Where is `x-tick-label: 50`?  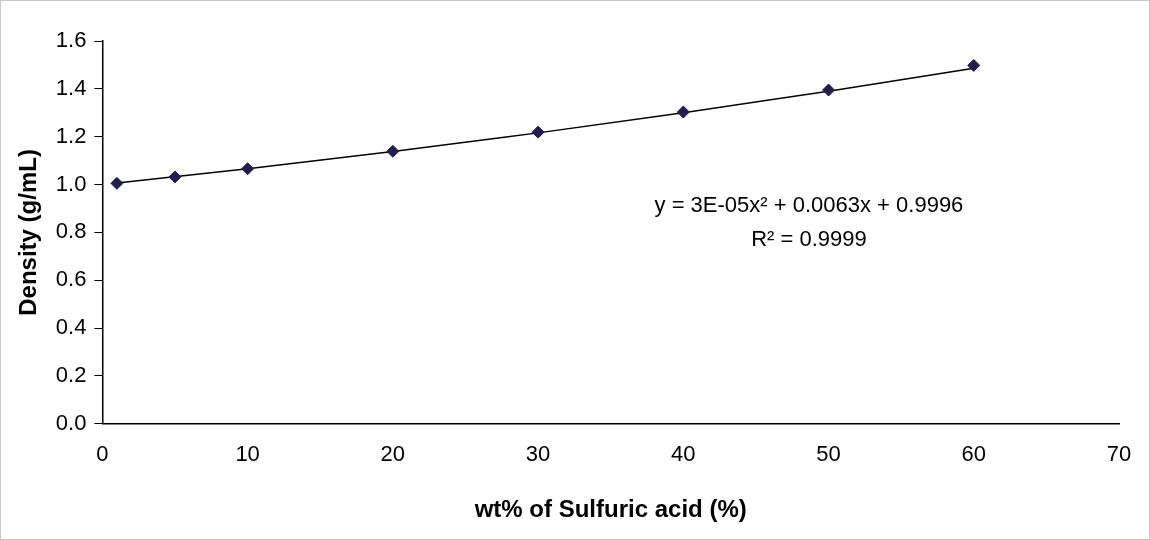 x-tick-label: 50 is located at coordinates (828, 454).